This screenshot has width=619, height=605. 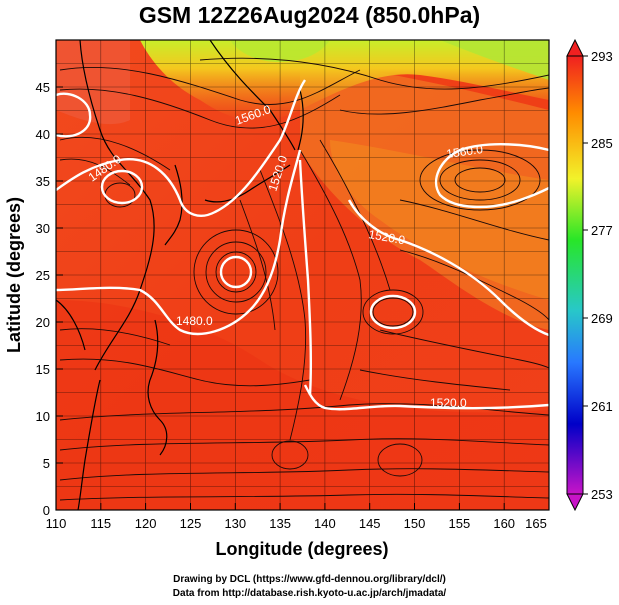 What do you see at coordinates (370, 523) in the screenshot?
I see `x-tick-label: 145` at bounding box center [370, 523].